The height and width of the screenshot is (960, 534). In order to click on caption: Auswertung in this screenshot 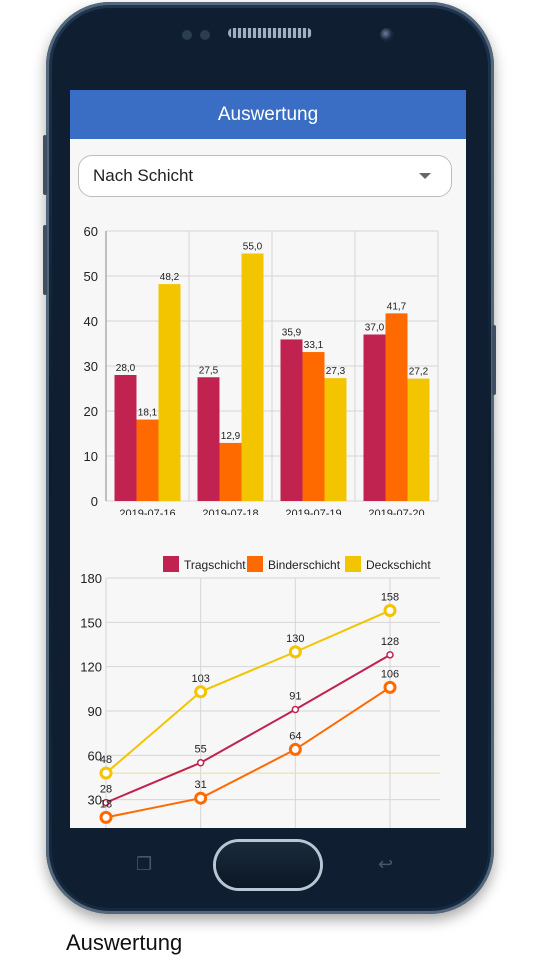, I will do `click(124, 942)`.